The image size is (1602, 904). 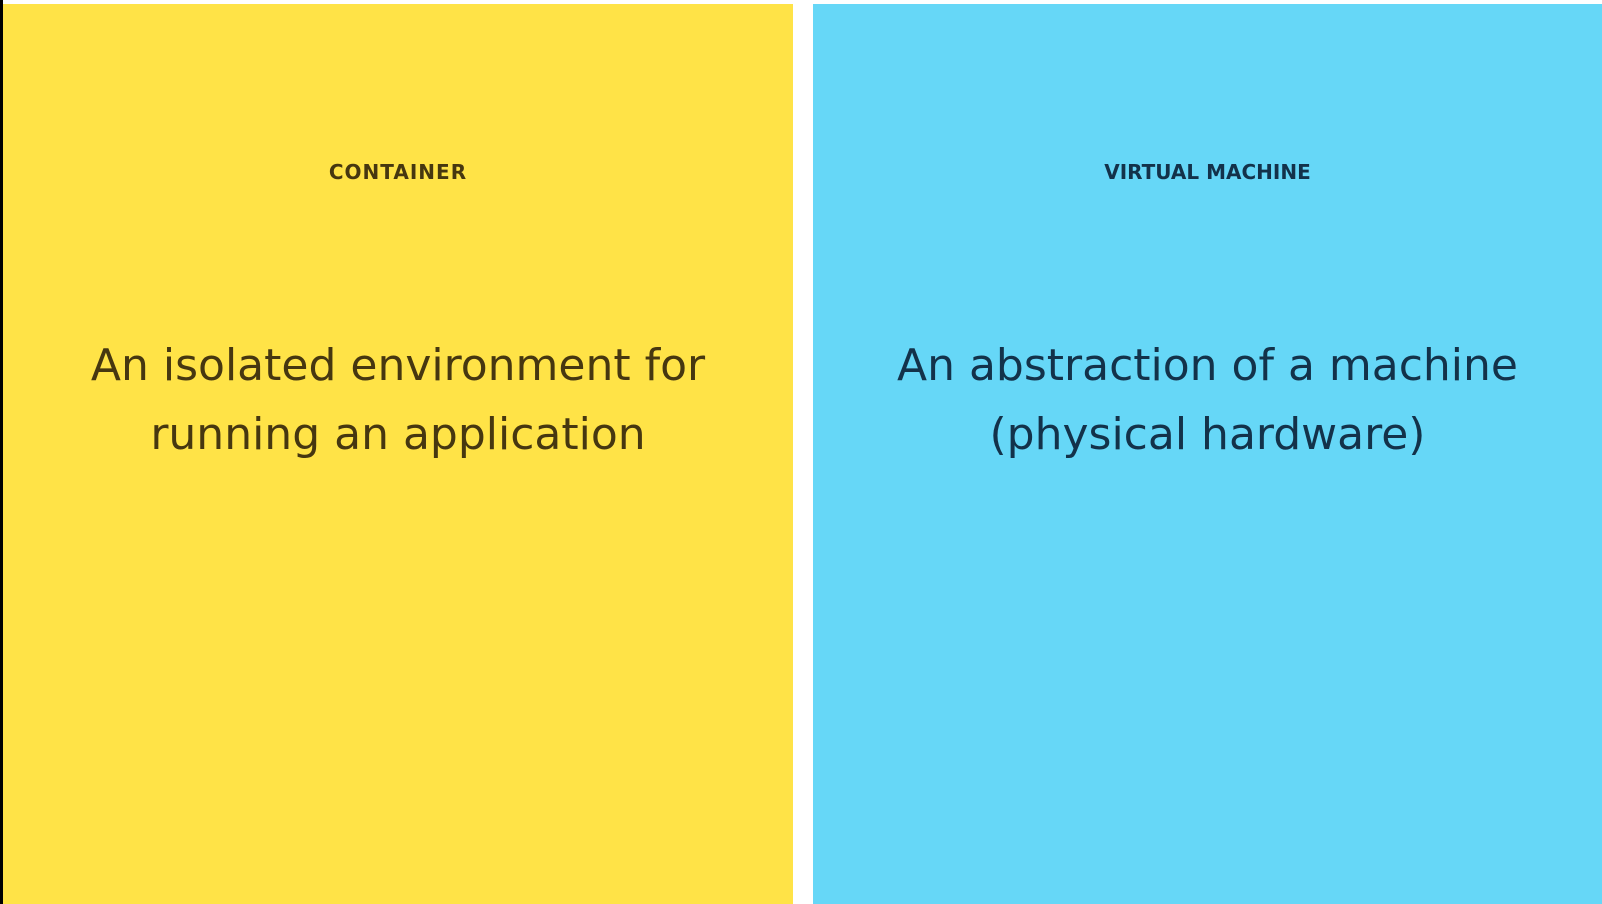 What do you see at coordinates (398, 172) in the screenshot?
I see `container-title: CONTAINER` at bounding box center [398, 172].